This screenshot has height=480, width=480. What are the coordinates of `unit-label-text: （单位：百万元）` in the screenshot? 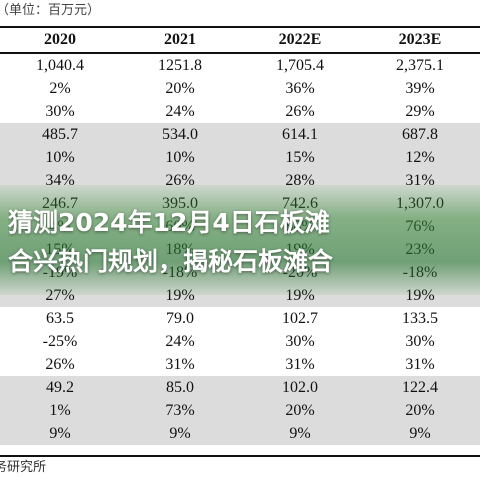 It's located at (50, 10).